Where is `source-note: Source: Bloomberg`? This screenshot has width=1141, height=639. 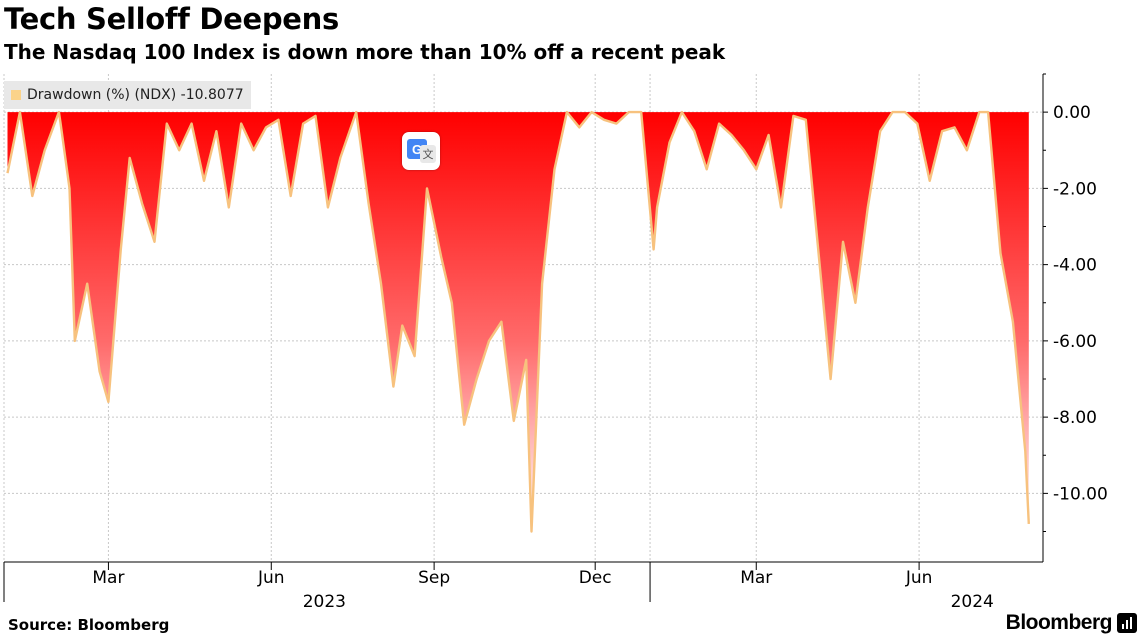
source-note: Source: Bloomberg is located at coordinates (89, 625).